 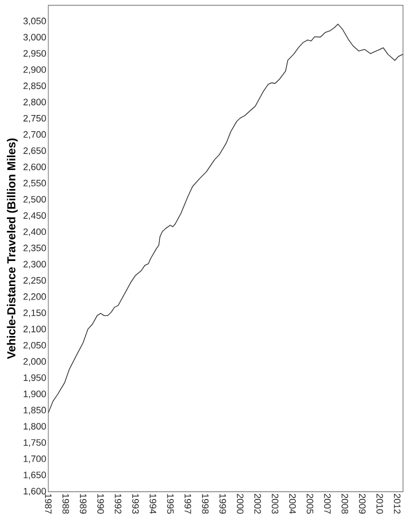 What do you see at coordinates (34, 70) in the screenshot?
I see `y-tick-label: 2,900` at bounding box center [34, 70].